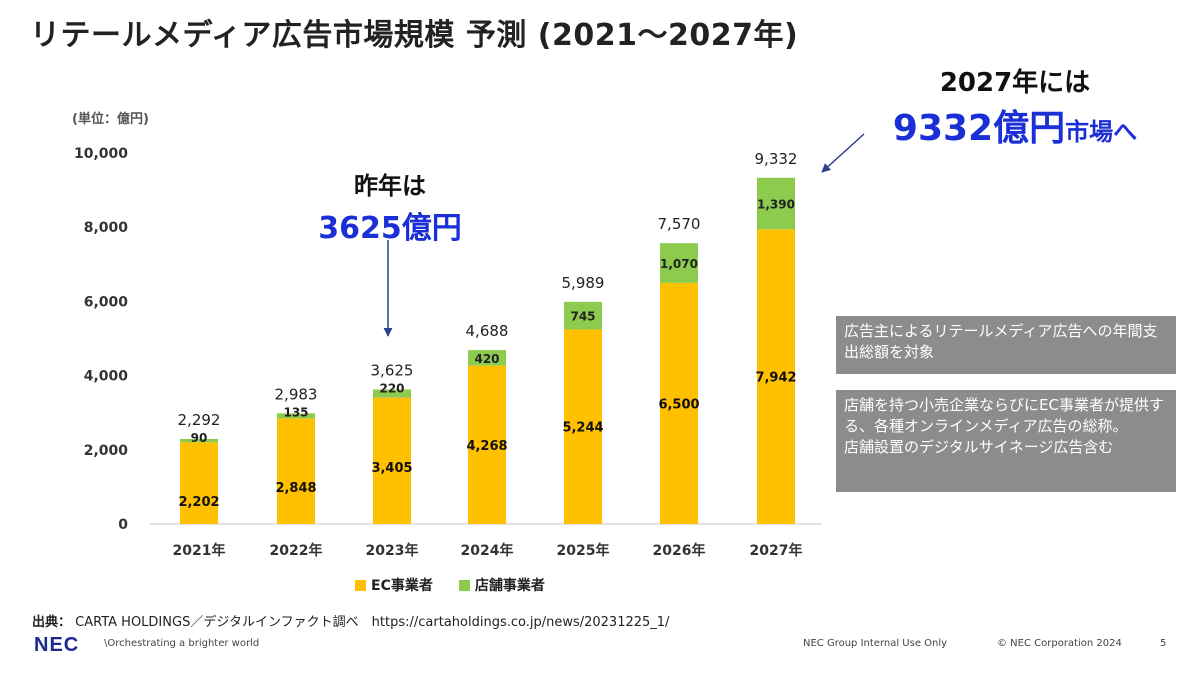  I want to click on callout-2027-value: 9332億円市場へ, so click(1015, 125).